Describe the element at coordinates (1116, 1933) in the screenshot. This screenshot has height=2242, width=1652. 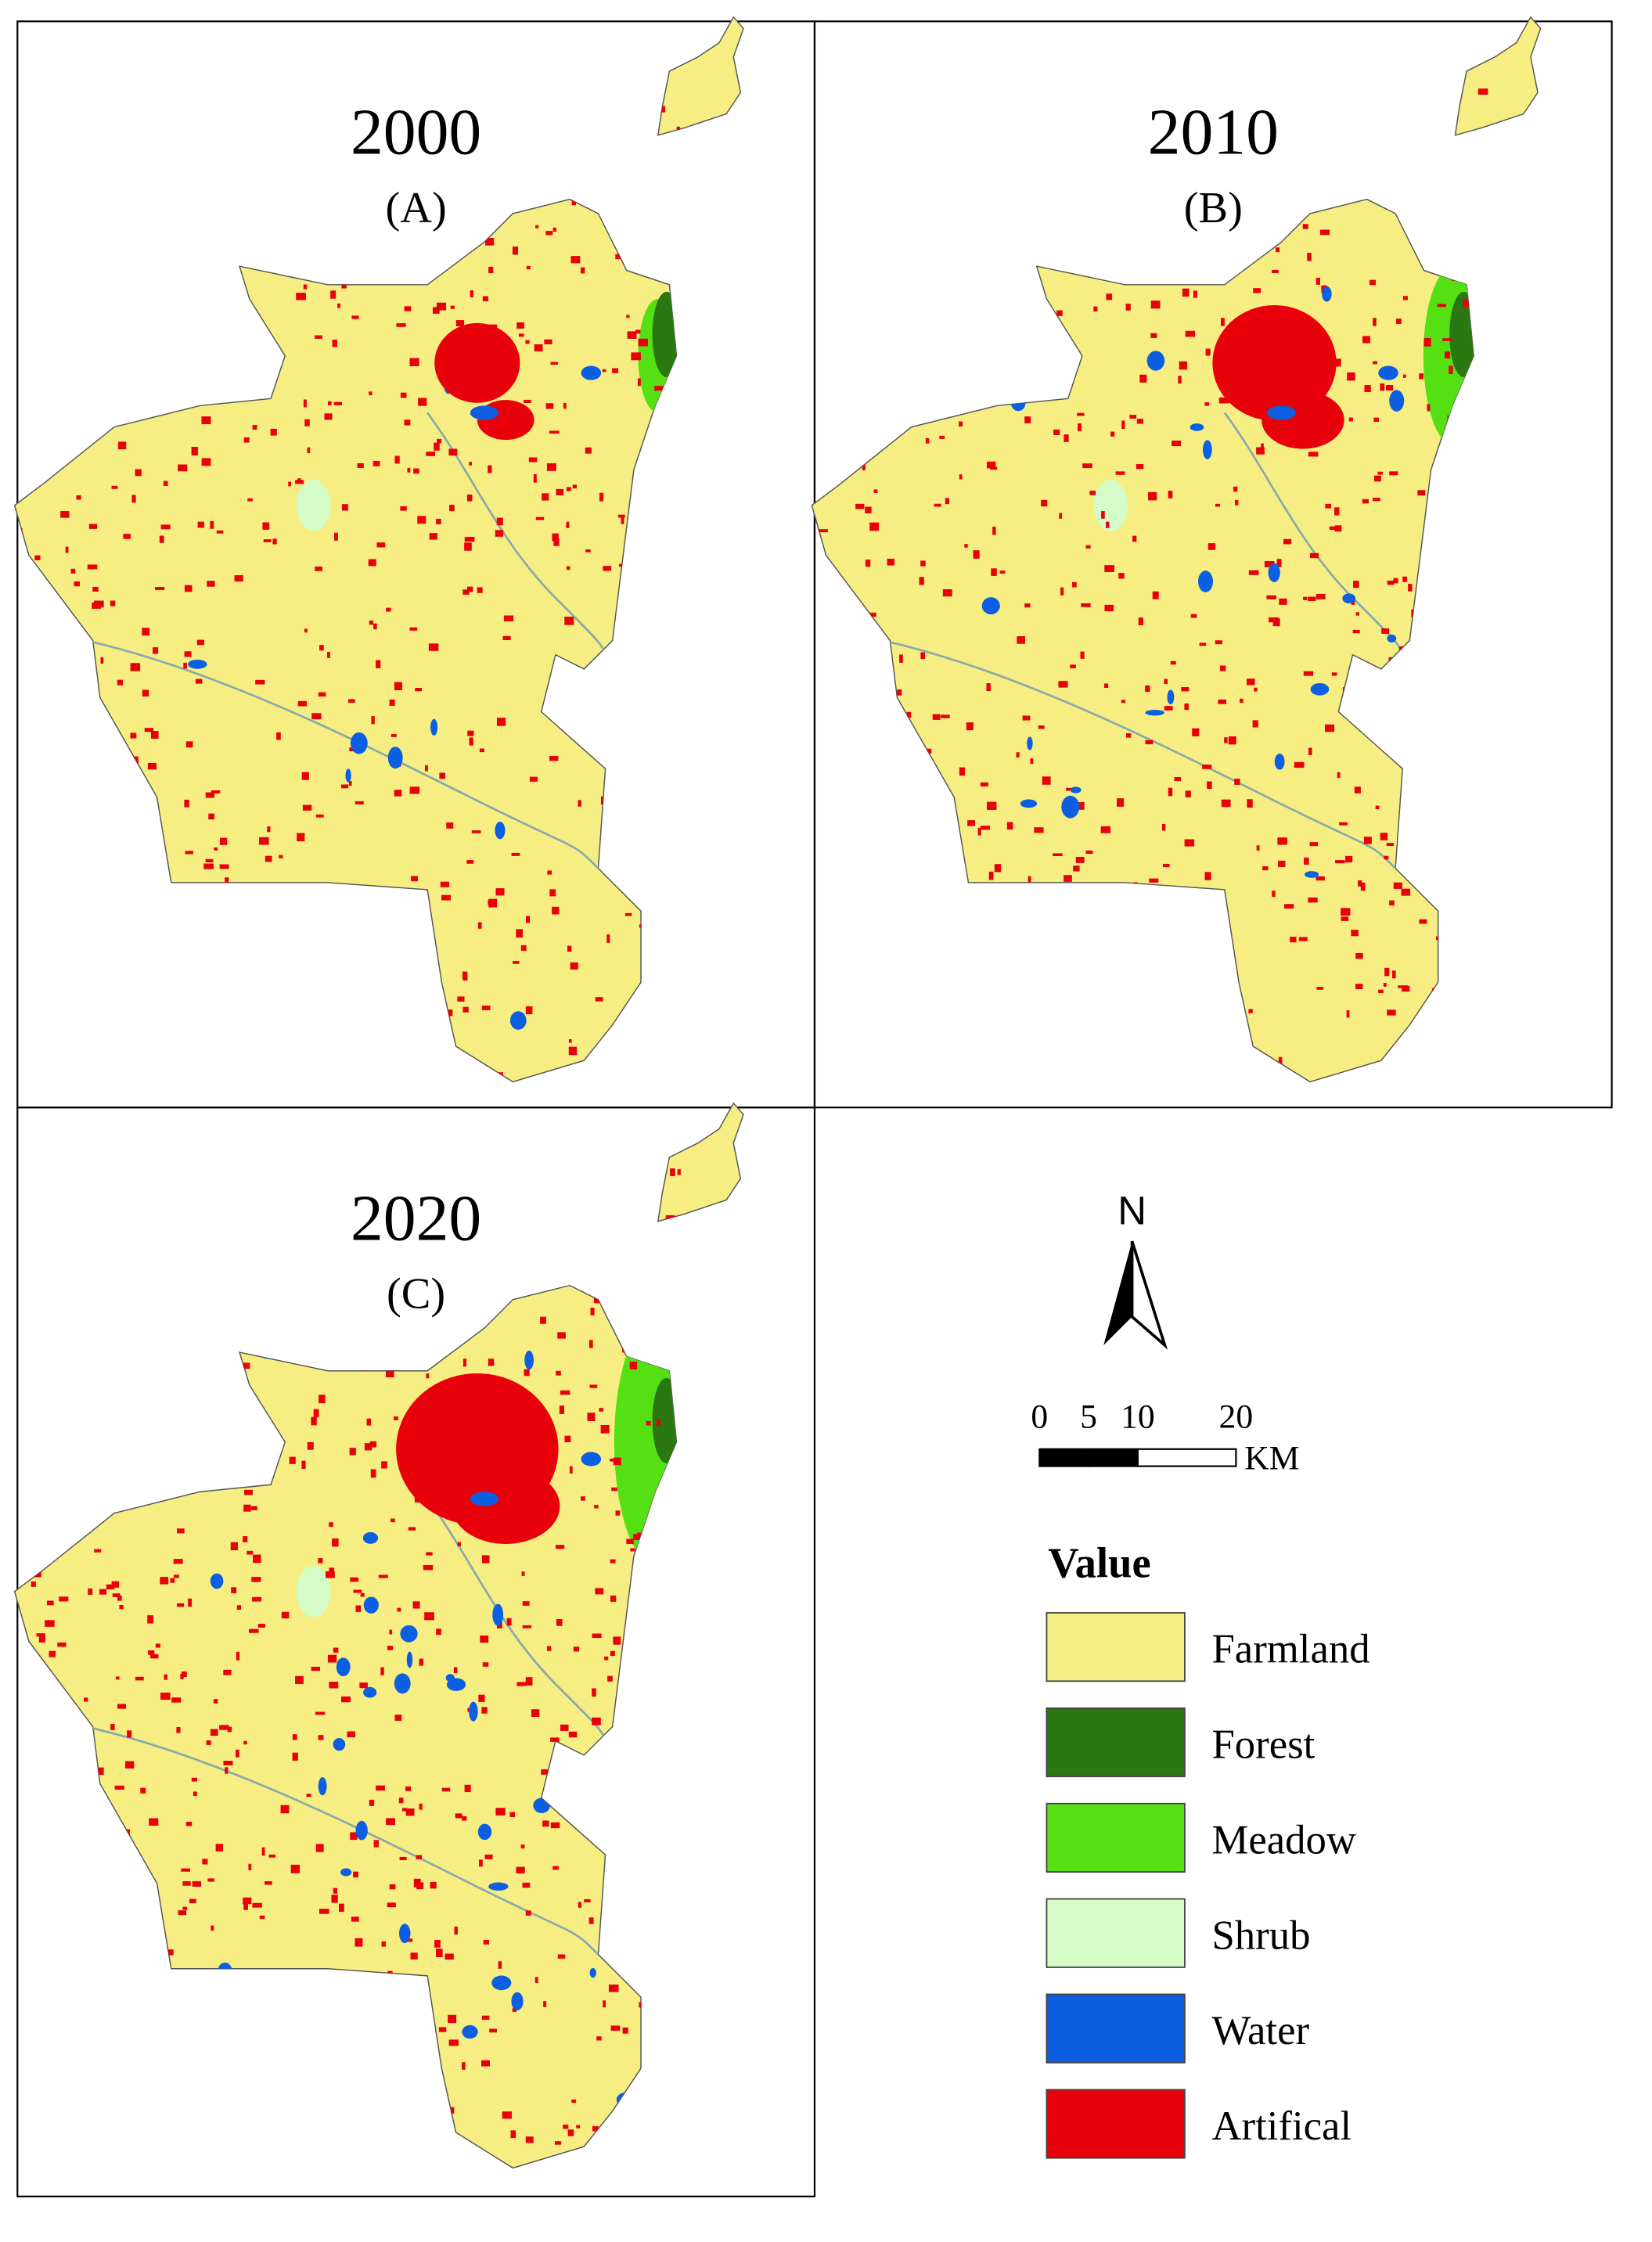
I see `legend-swatch` at that location.